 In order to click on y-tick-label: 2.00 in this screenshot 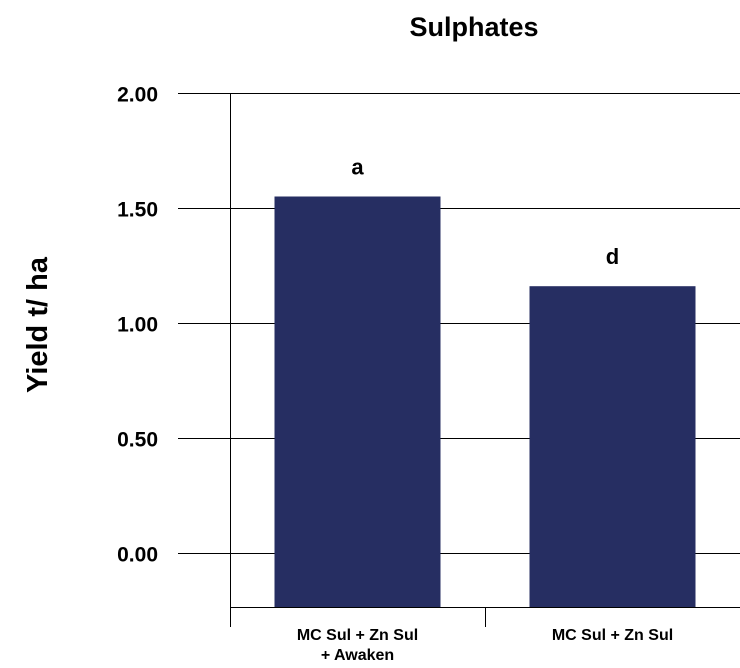, I will do `click(137, 95)`.